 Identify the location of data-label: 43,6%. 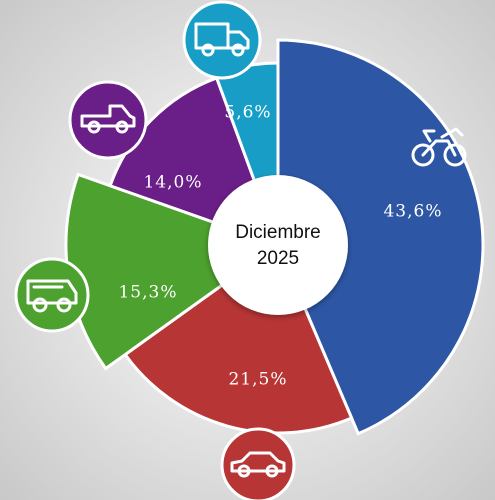
(412, 212).